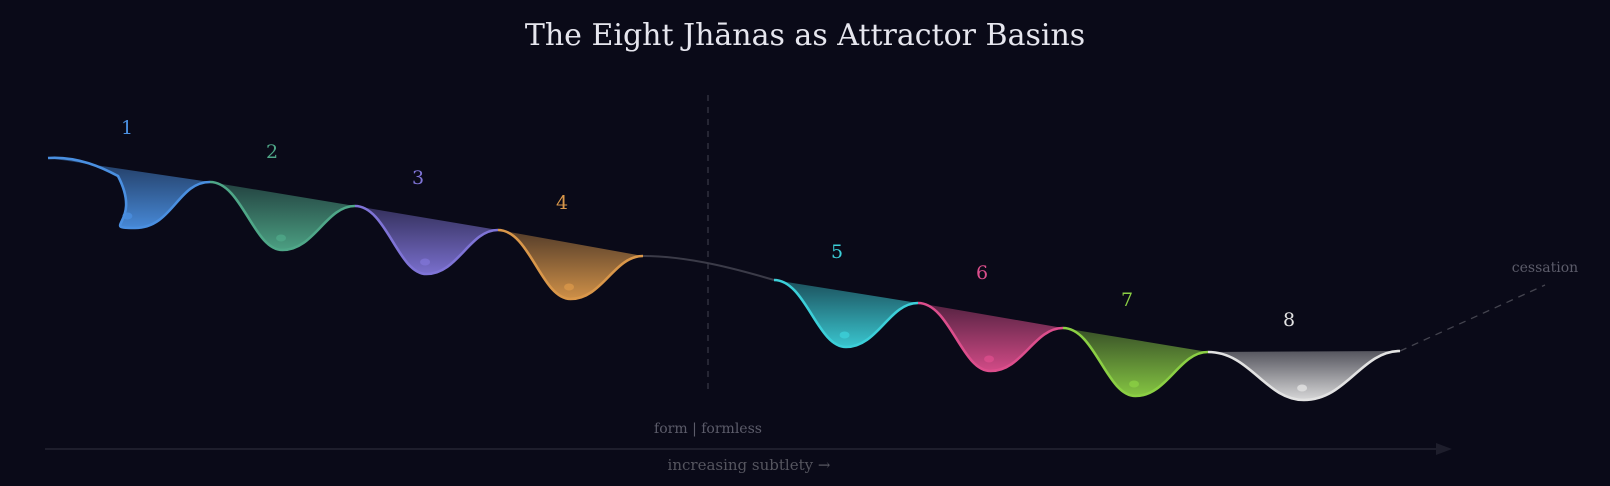 The image size is (1610, 486). What do you see at coordinates (272, 152) in the screenshot?
I see `basin-2-label: 2` at bounding box center [272, 152].